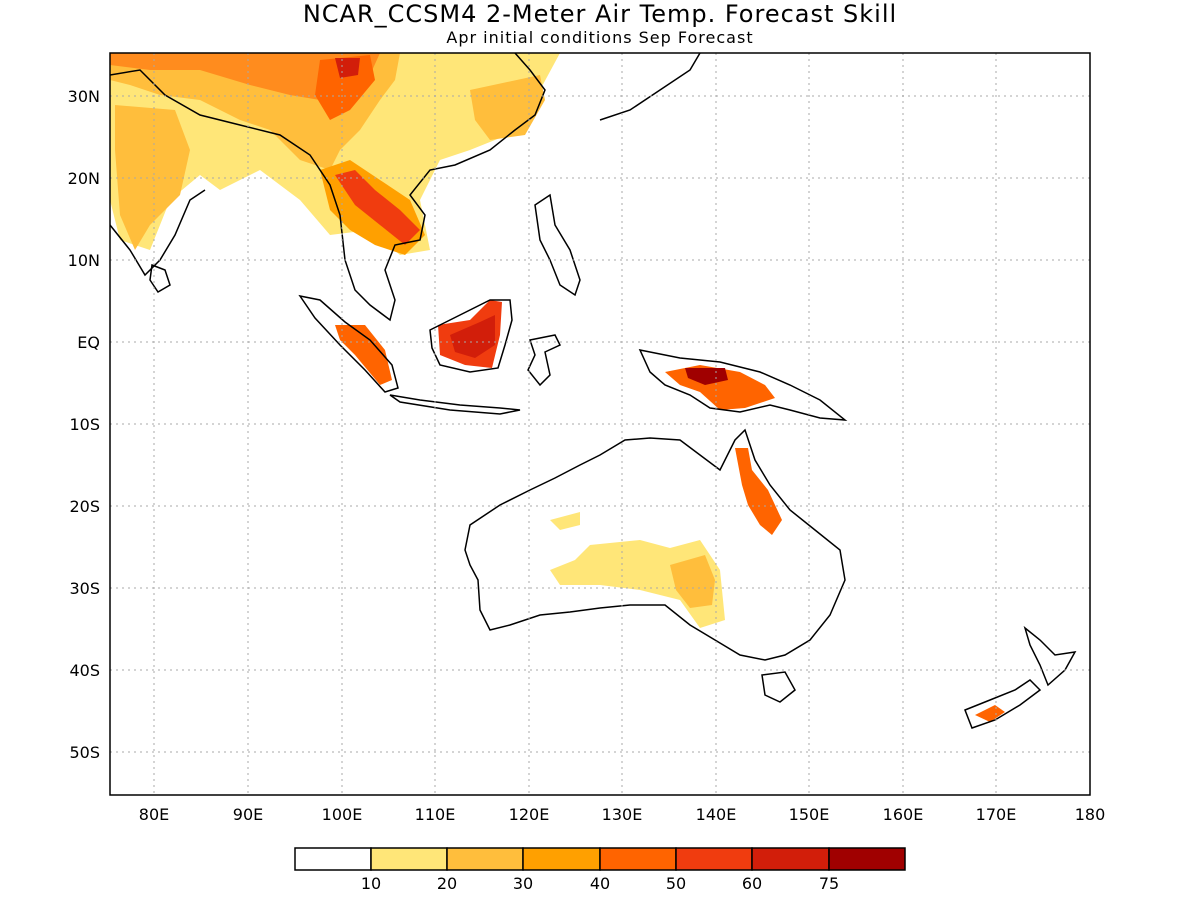  I want to click on skill-region-indochina-core, so click(377, 207).